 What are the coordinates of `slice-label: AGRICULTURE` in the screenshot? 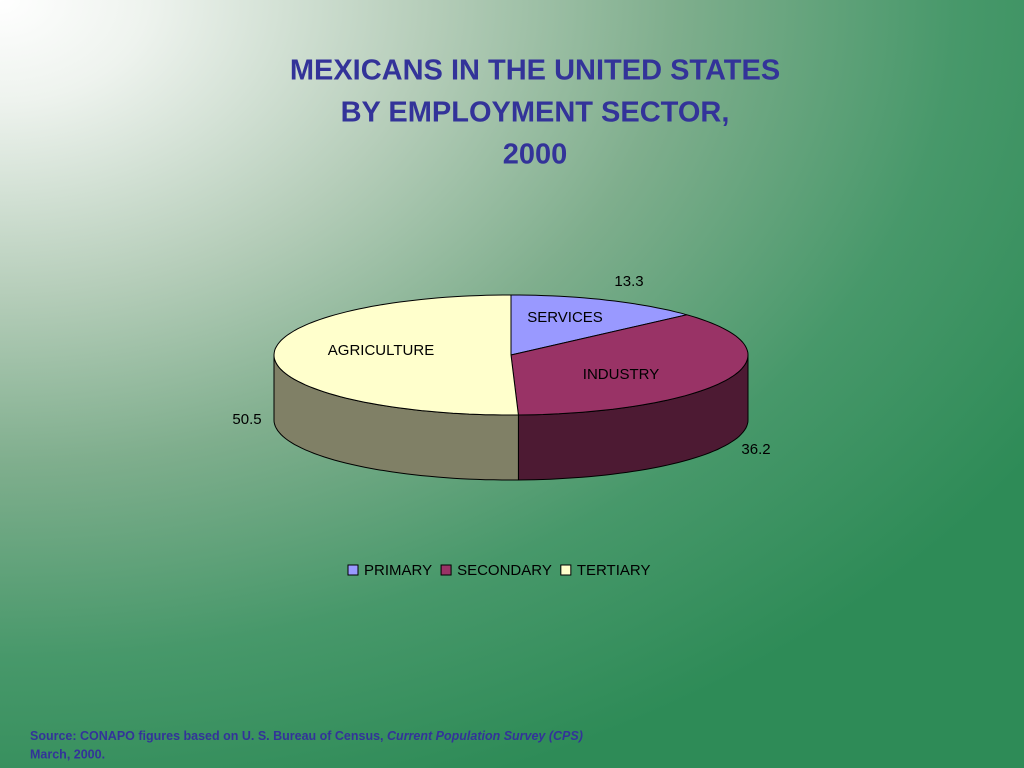 It's located at (381, 350).